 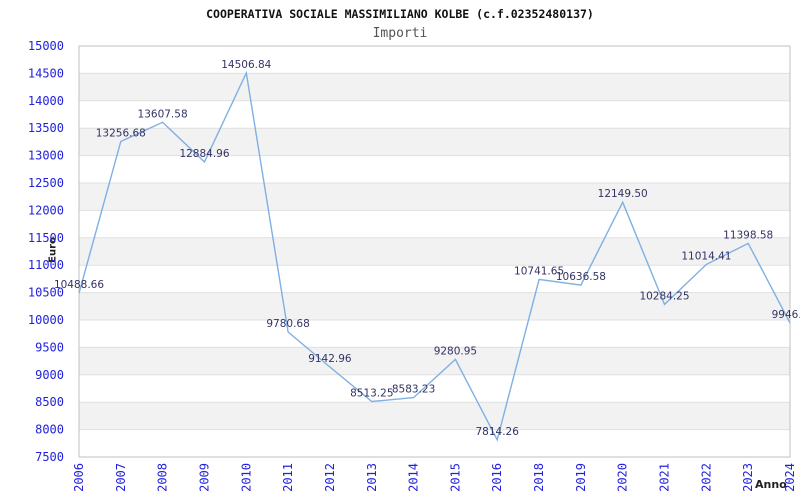 What do you see at coordinates (49, 402) in the screenshot?
I see `y-tick-label: 8500` at bounding box center [49, 402].